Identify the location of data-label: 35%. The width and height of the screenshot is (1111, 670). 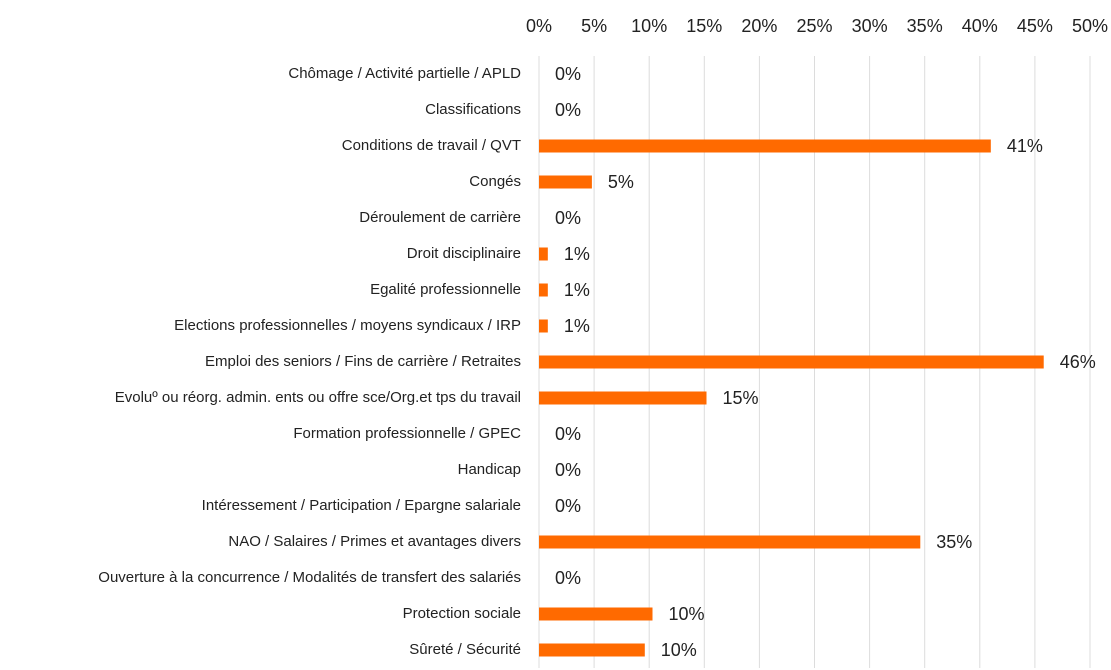
(954, 542).